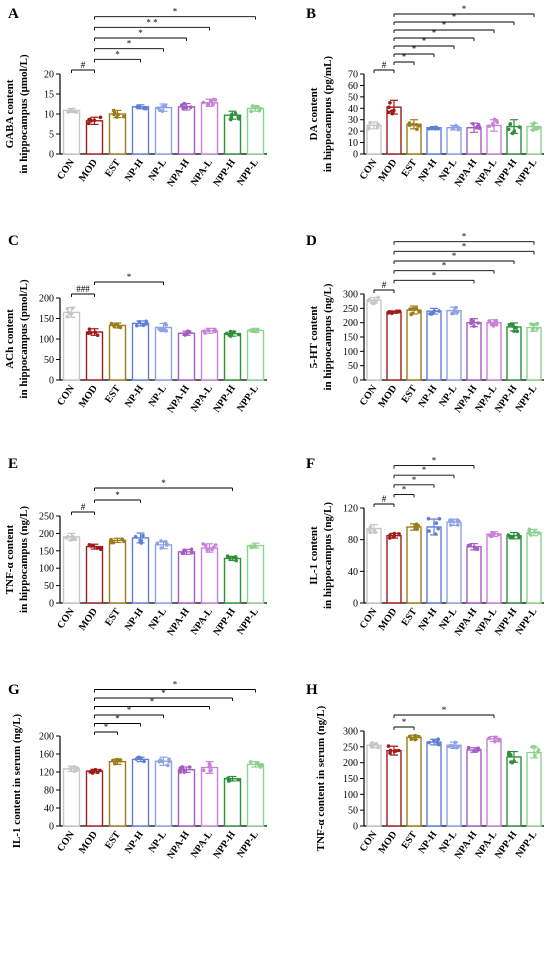 This screenshot has width=550, height=956. What do you see at coordinates (49, 75) in the screenshot?
I see `y-tick-label: 20` at bounding box center [49, 75].